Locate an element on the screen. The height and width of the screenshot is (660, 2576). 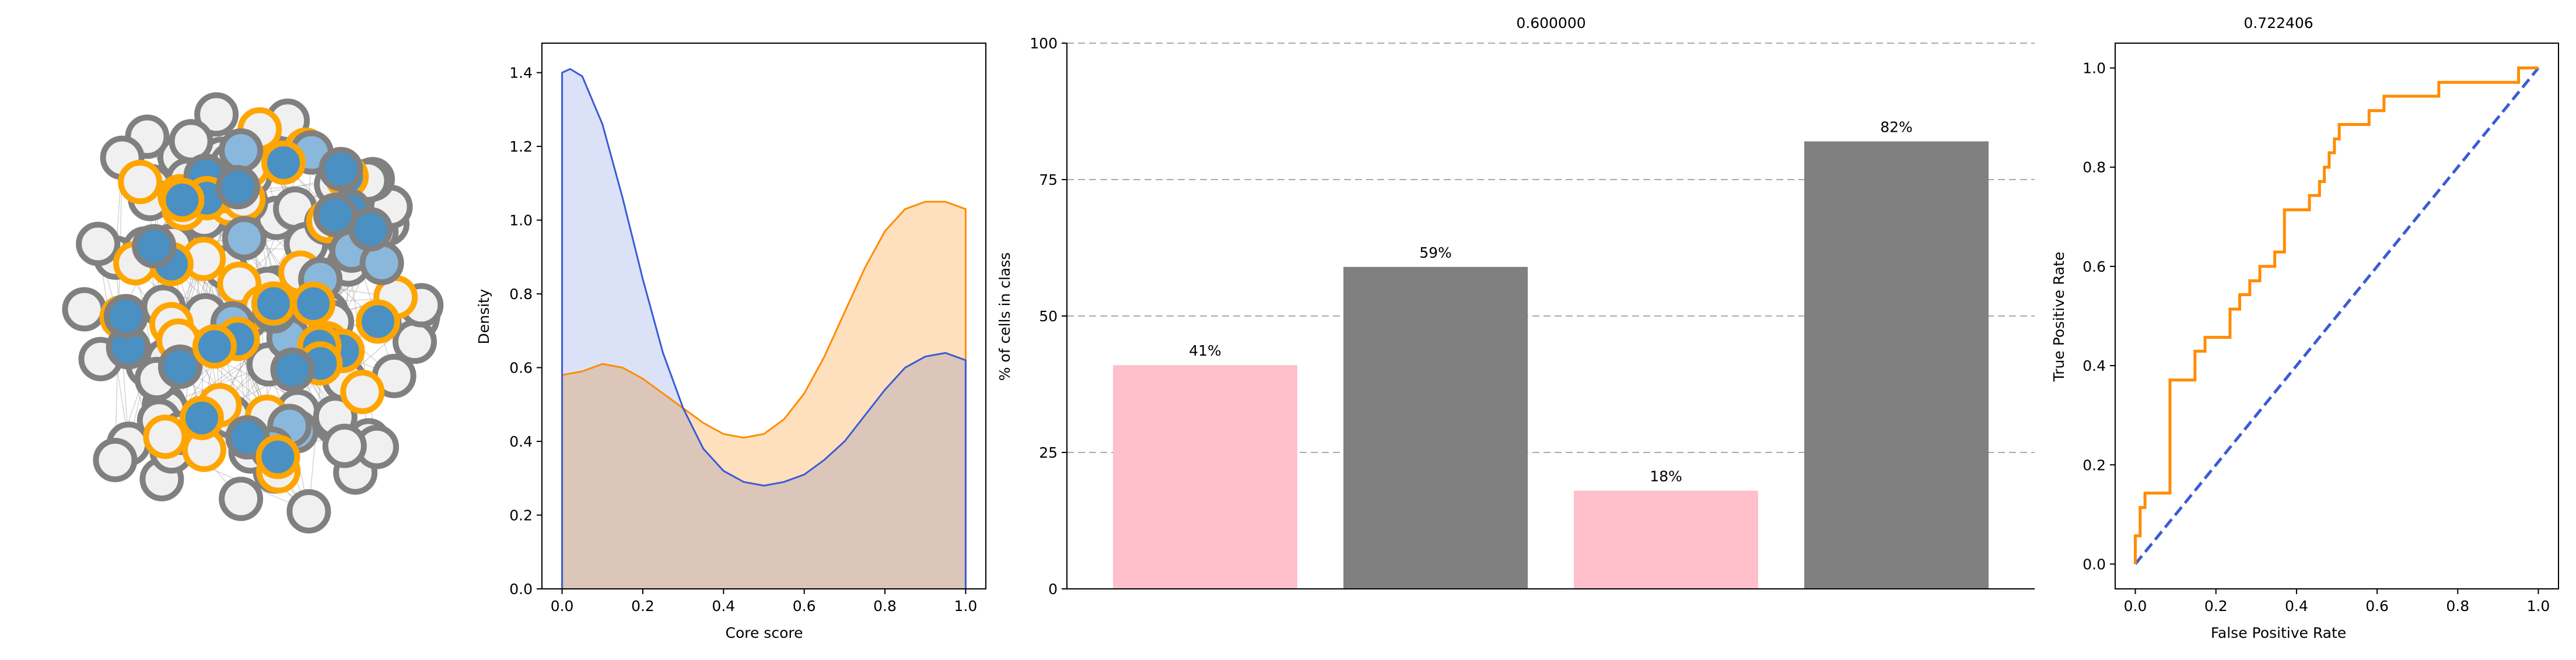
roc-curve is located at coordinates (2336, 315).